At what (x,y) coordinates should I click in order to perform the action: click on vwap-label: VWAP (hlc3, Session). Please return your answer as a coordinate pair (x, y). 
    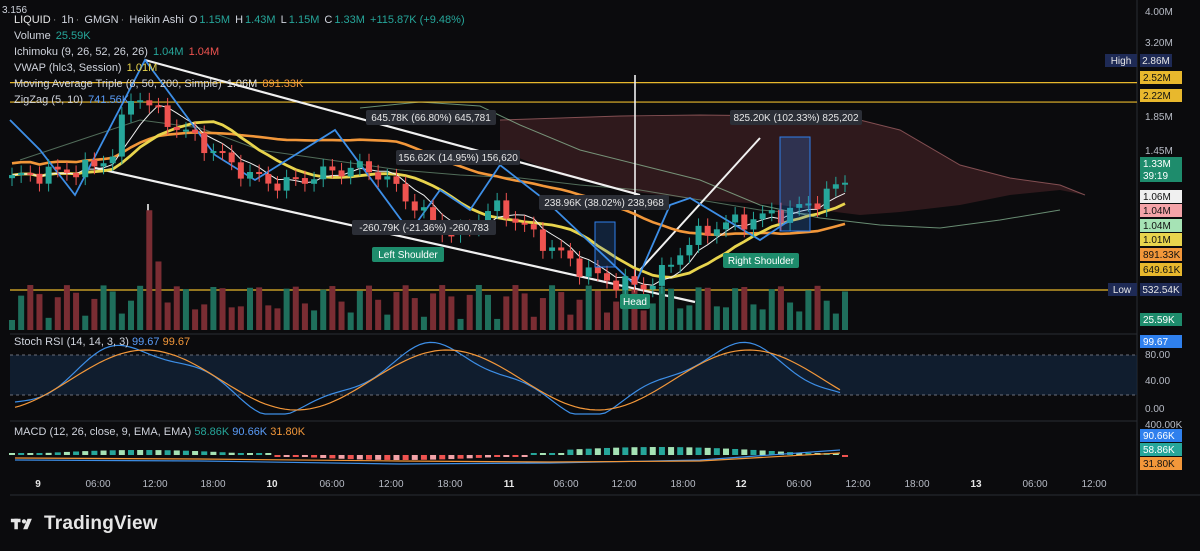
    Looking at the image, I should click on (68, 68).